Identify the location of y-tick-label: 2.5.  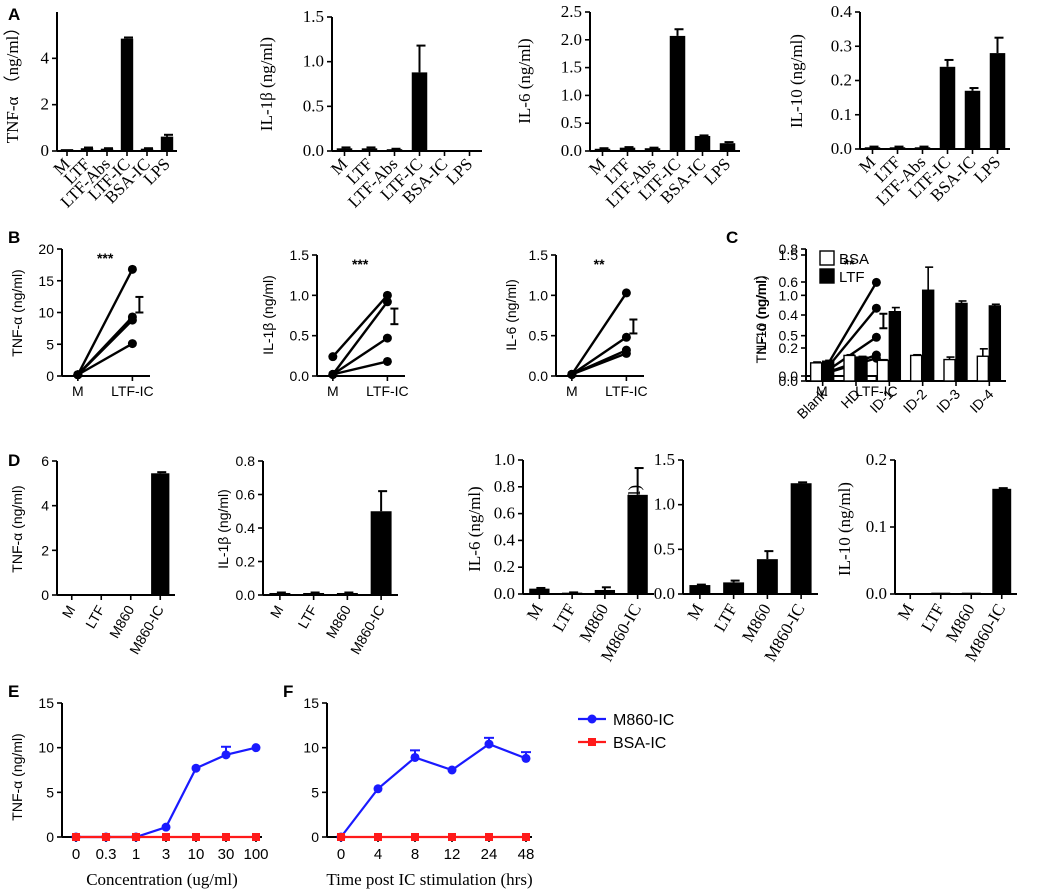
(571, 11).